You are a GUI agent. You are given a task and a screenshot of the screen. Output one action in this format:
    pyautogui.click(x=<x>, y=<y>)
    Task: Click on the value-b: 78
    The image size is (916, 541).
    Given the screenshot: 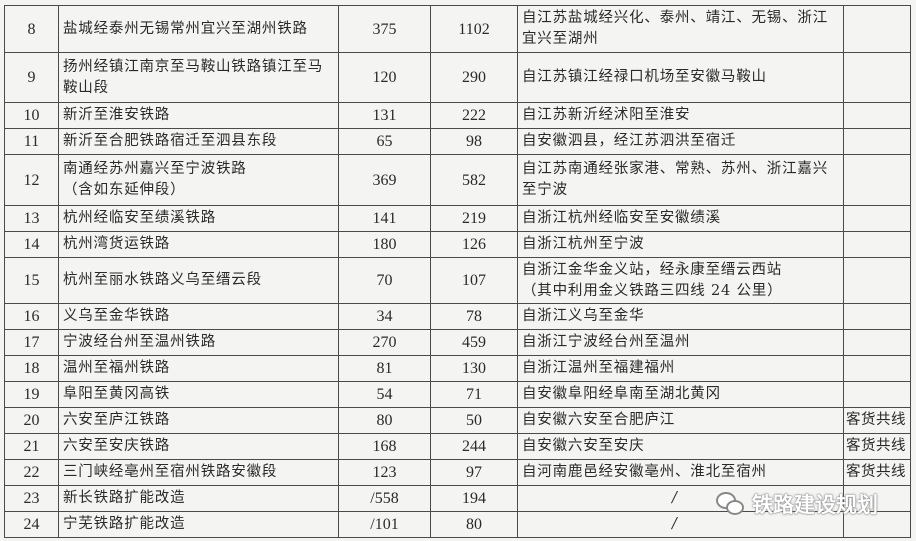 What is the action you would take?
    pyautogui.click(x=474, y=316)
    